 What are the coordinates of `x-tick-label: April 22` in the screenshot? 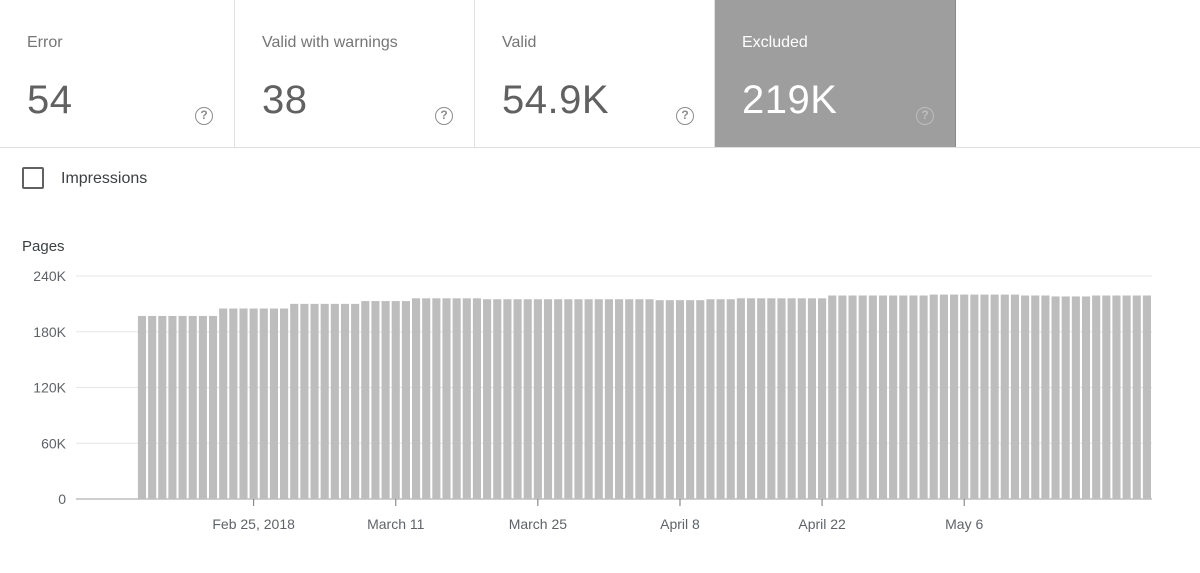 It's located at (822, 524).